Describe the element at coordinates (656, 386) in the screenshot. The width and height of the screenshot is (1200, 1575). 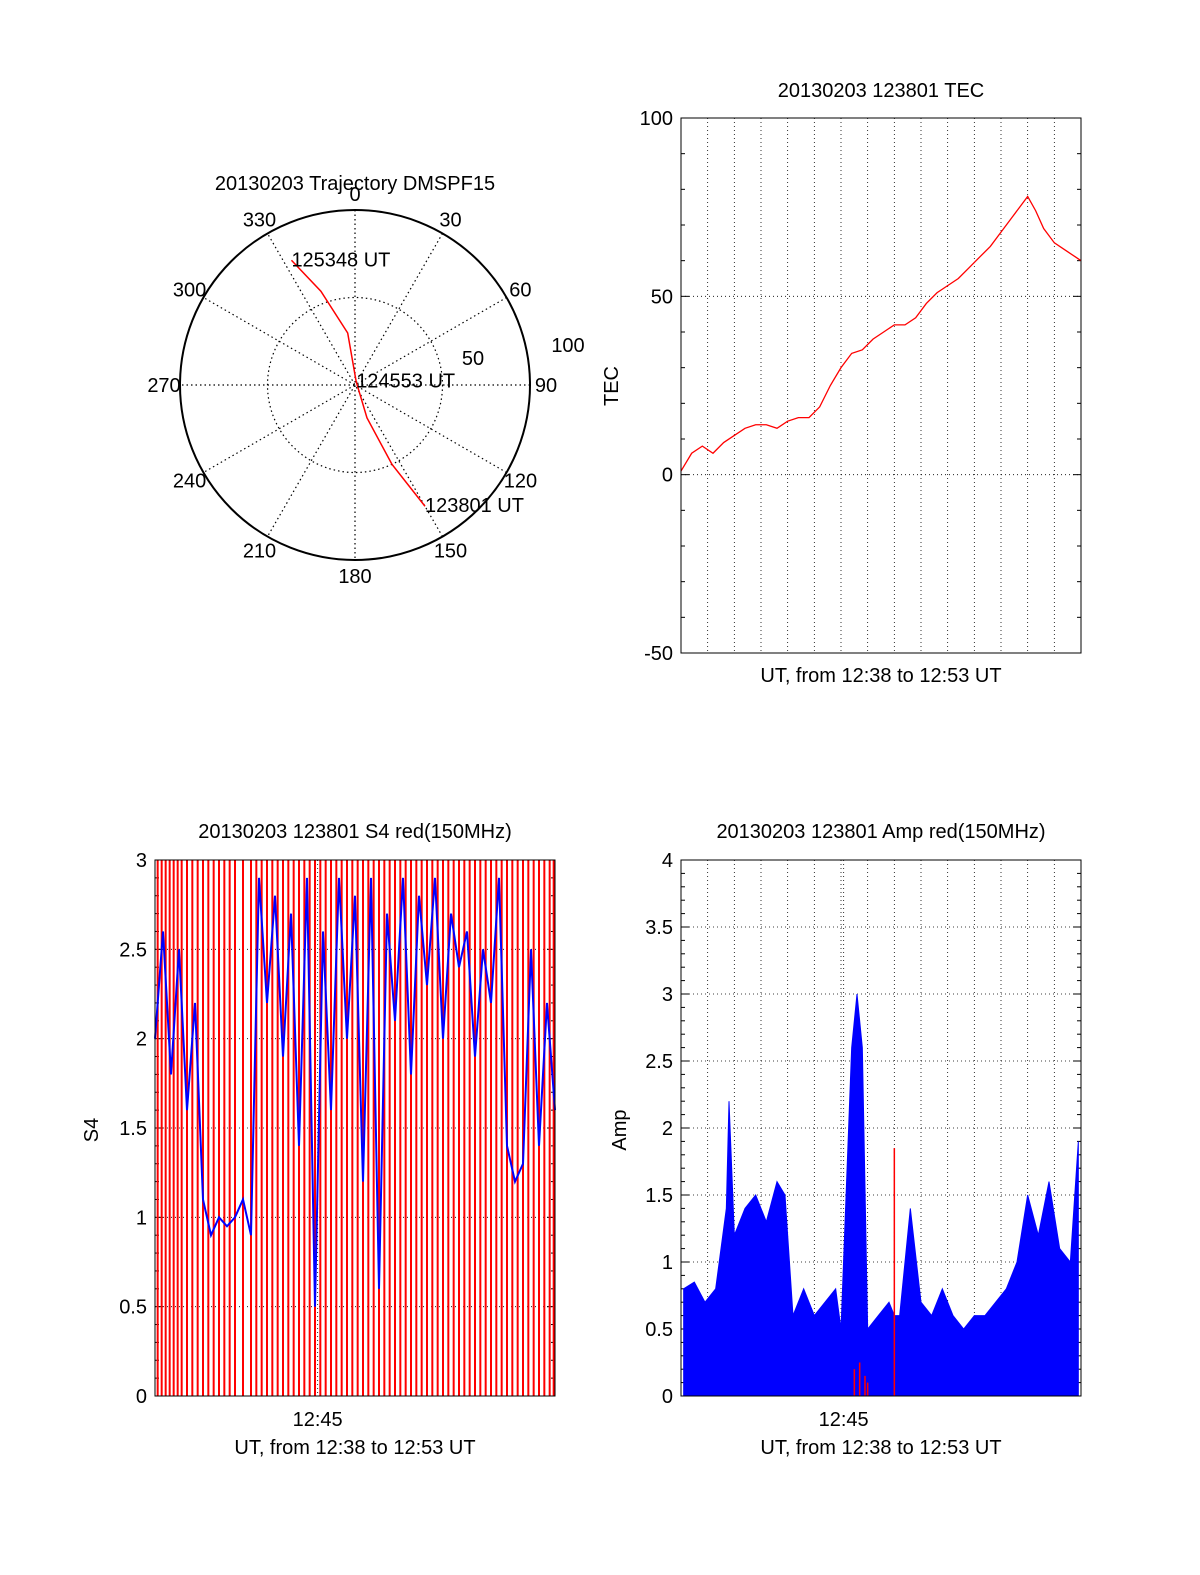
I see `tec-tick-labels: 100 50 0 -50` at that location.